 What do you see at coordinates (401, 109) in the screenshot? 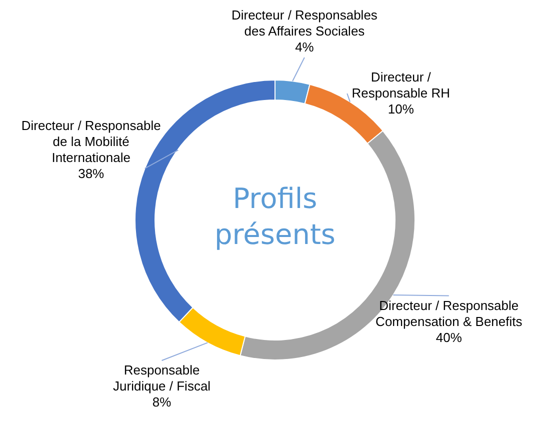
I see `data-label: 10%` at bounding box center [401, 109].